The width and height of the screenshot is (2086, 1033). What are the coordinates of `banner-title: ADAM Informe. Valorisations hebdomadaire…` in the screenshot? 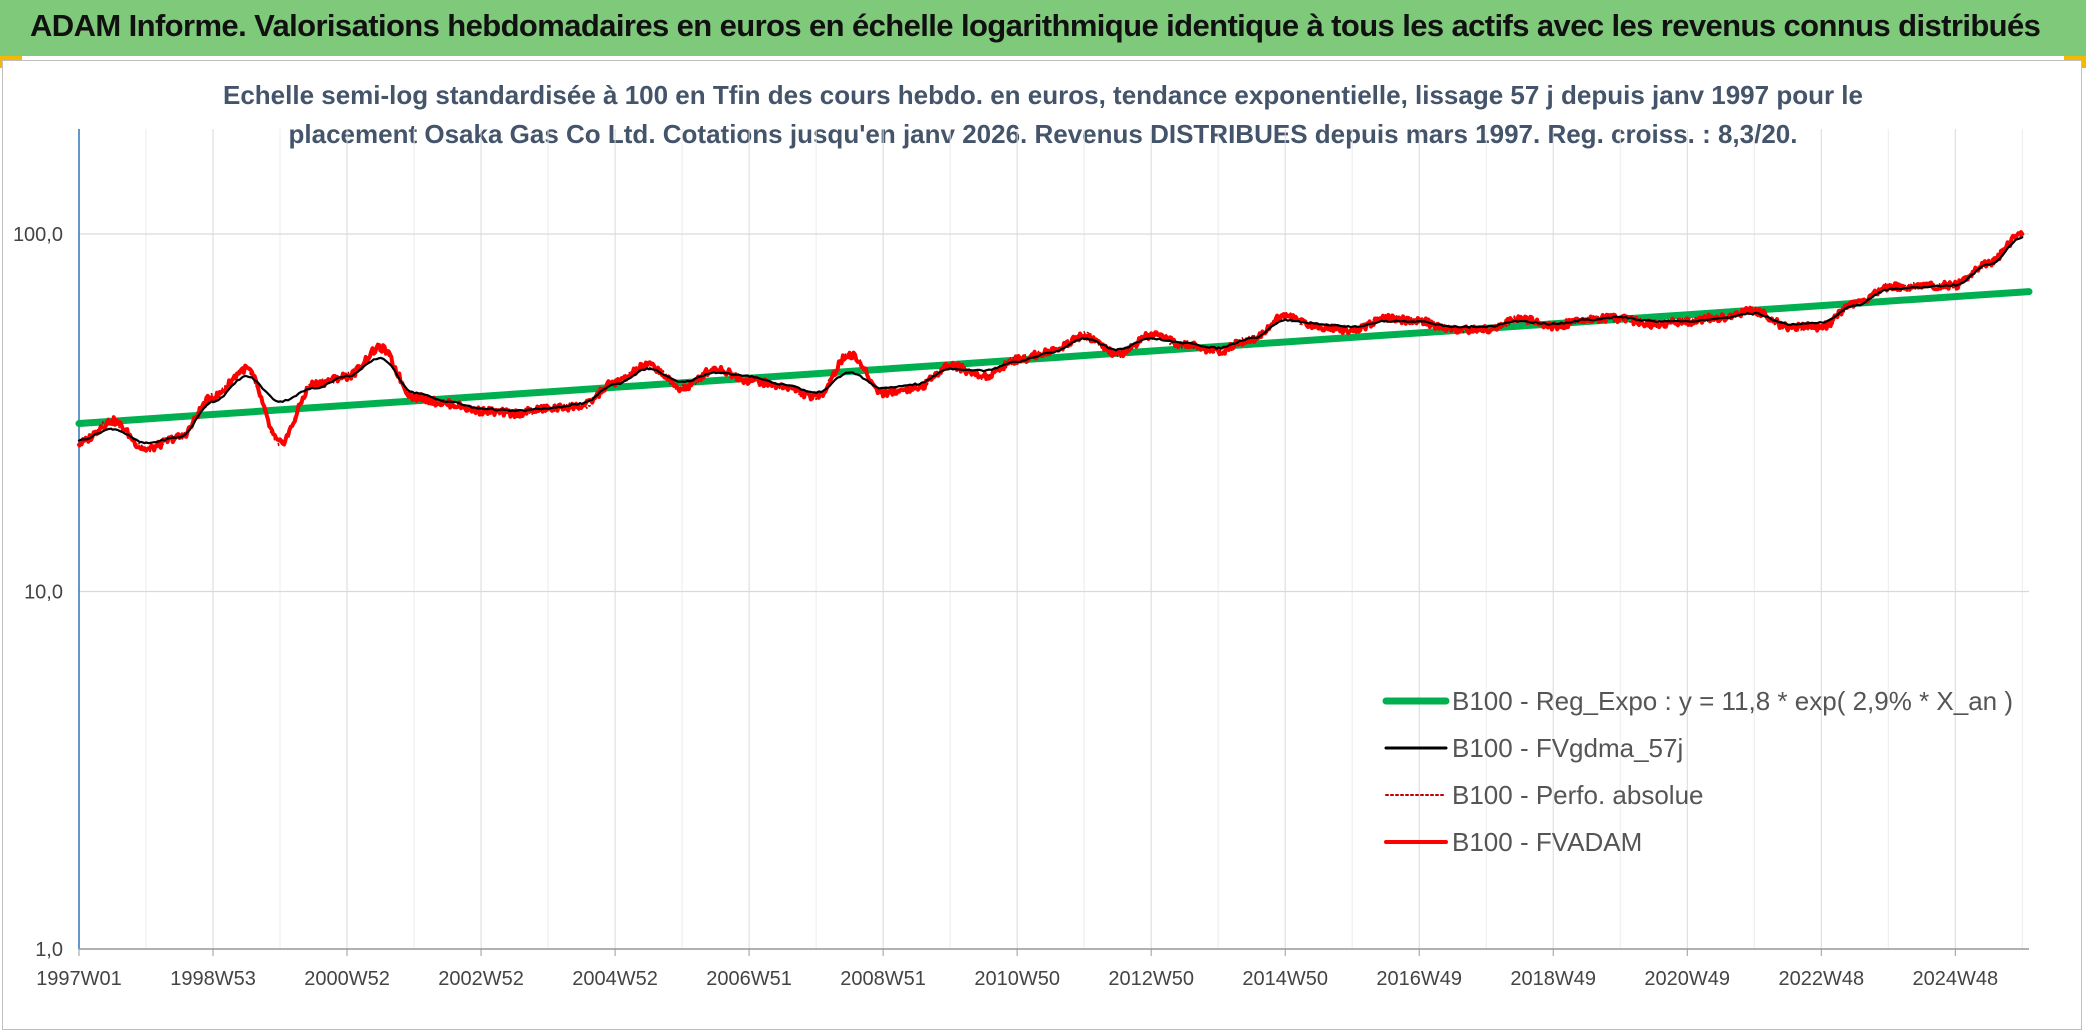 It's located at (1035, 25).